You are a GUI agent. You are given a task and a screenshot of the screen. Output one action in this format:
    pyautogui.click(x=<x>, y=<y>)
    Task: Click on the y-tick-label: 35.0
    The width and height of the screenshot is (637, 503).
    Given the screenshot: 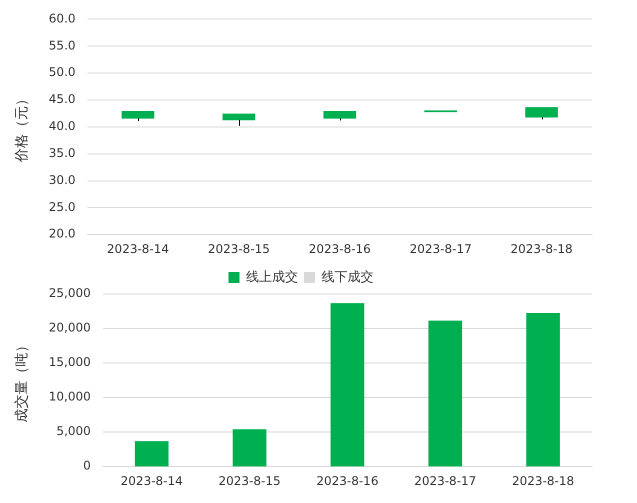 What is the action you would take?
    pyautogui.click(x=62, y=153)
    